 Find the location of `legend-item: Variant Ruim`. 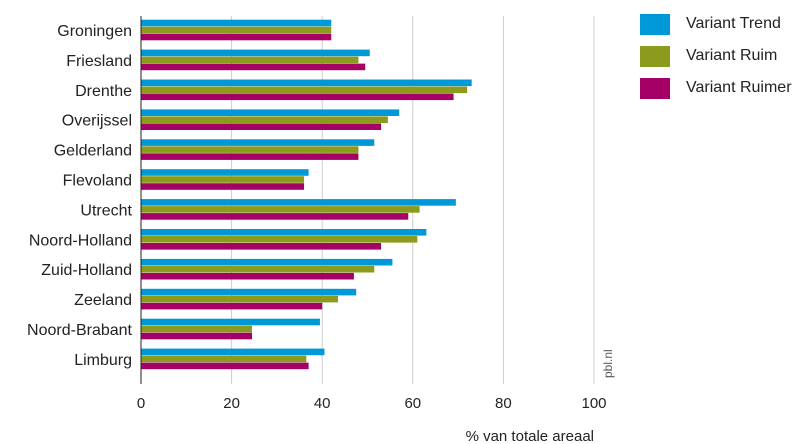

legend-item: Variant Ruim is located at coordinates (716, 56).